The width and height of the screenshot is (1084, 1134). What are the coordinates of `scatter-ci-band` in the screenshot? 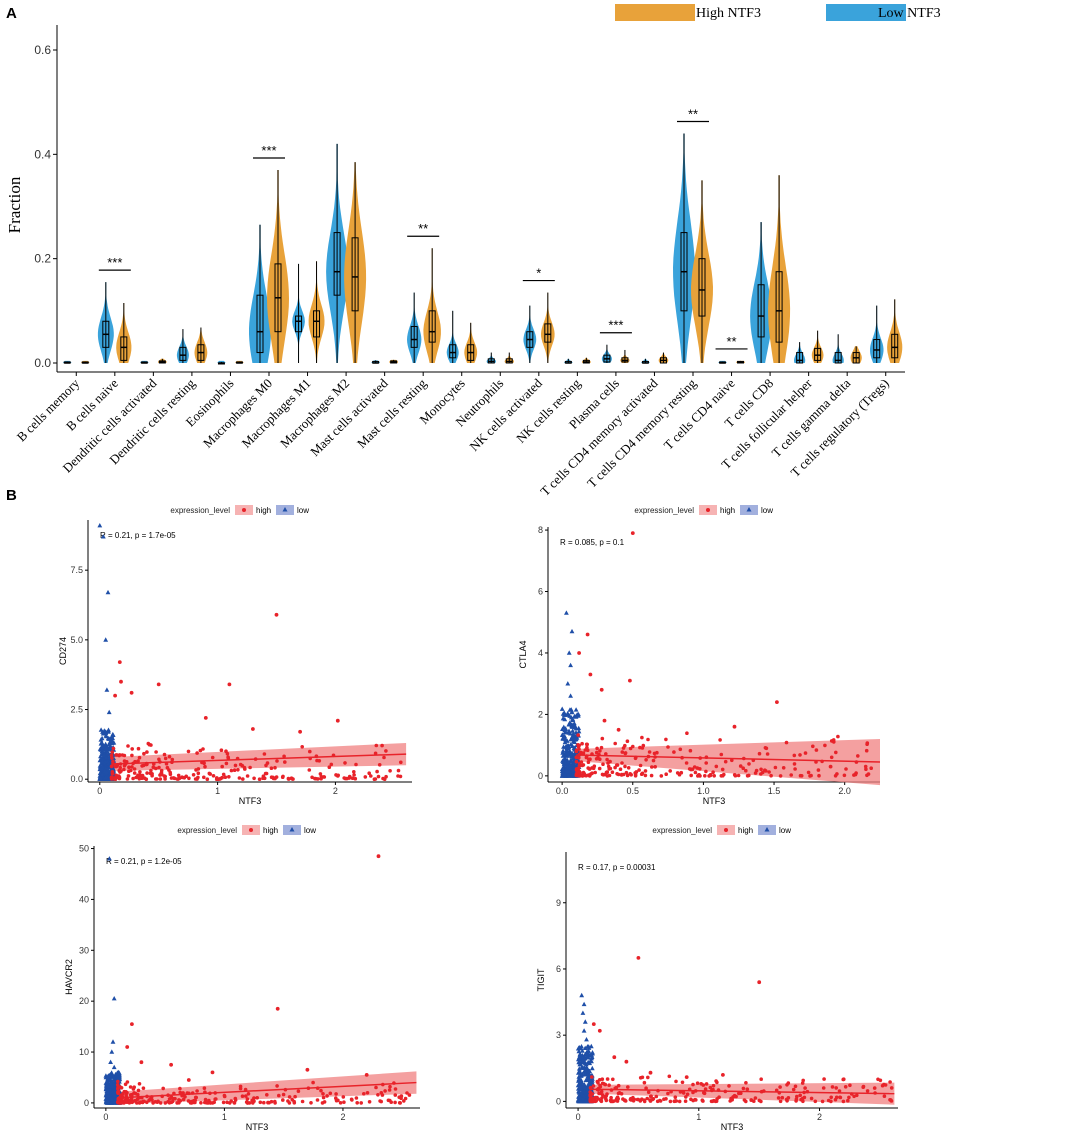 It's located at (260, 756).